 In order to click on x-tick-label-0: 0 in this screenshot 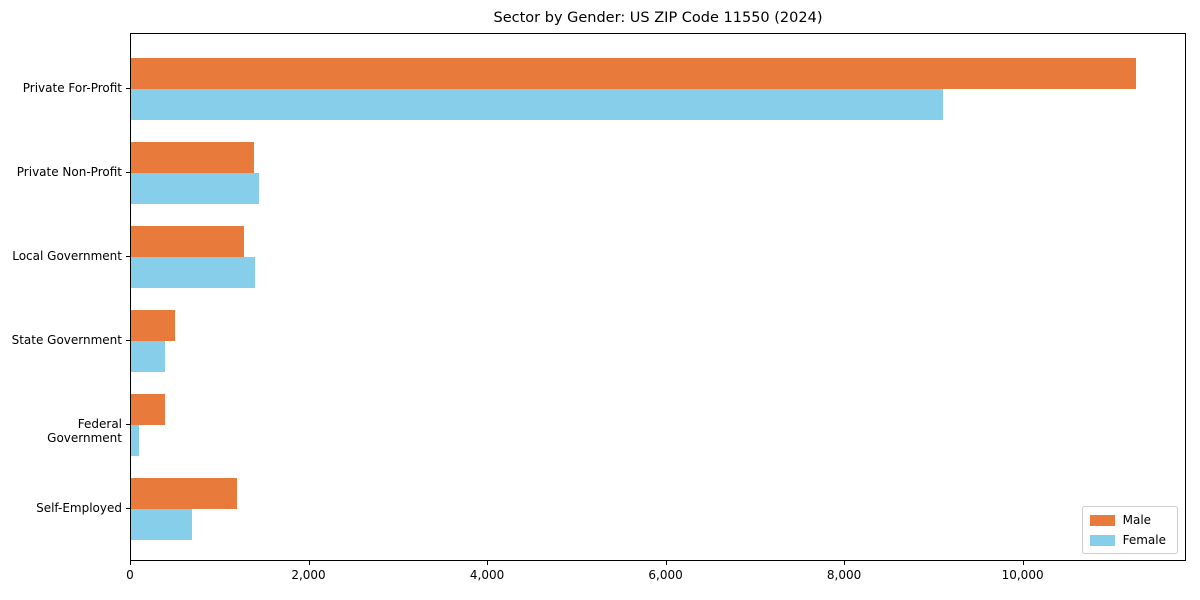, I will do `click(130, 575)`.